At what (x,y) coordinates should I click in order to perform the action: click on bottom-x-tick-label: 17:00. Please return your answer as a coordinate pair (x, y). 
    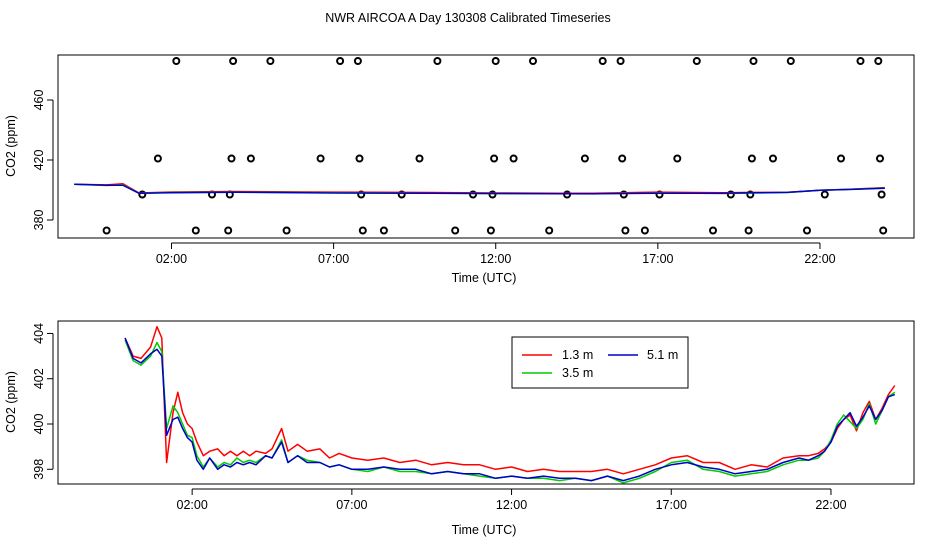
    Looking at the image, I should click on (671, 505).